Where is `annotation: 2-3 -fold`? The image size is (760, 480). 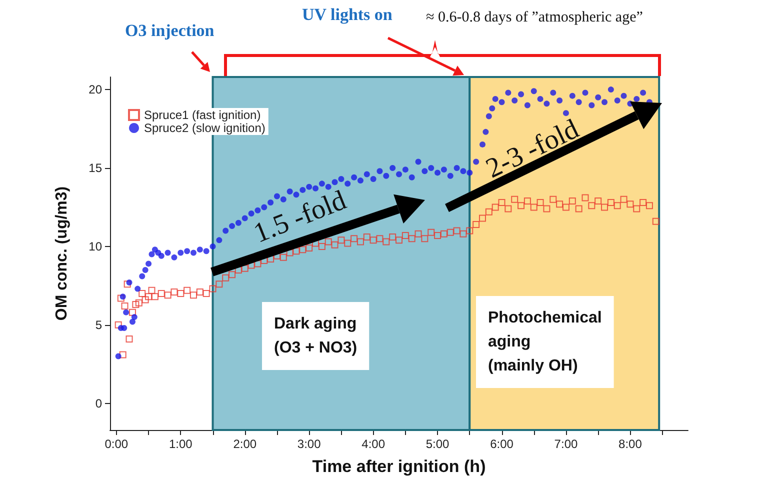 annotation: 2-3 -fold is located at coordinates (532, 149).